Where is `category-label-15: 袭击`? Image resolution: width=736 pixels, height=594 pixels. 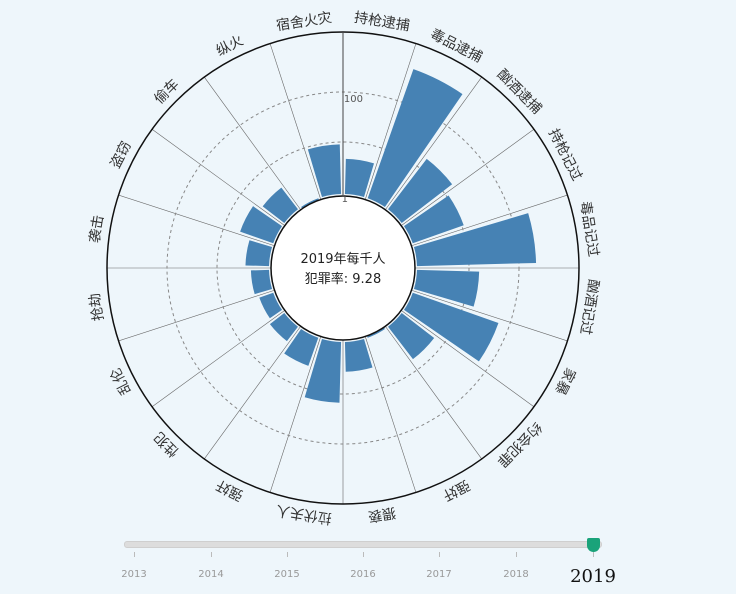 category-label-15: 袭击 is located at coordinates (97, 229).